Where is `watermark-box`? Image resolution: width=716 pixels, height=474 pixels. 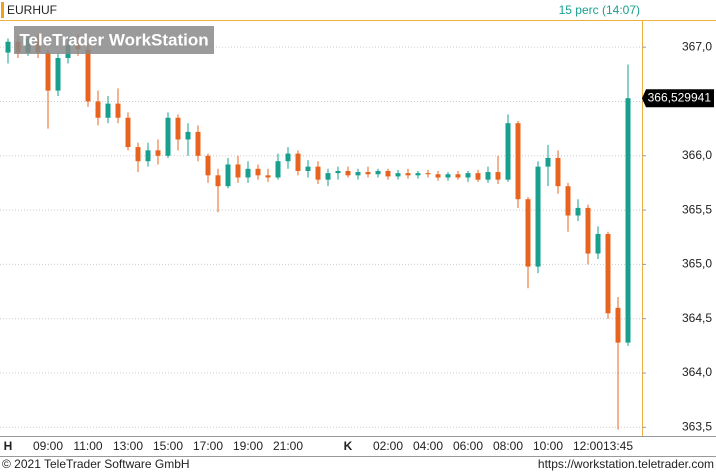
watermark-box is located at coordinates (114, 40).